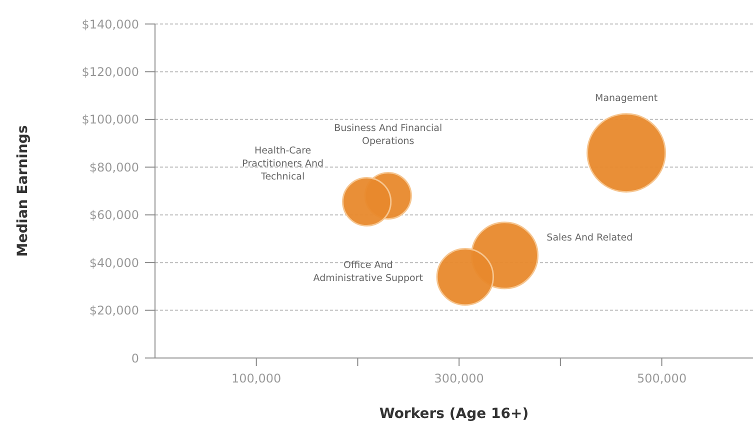 The image size is (753, 431). Describe the element at coordinates (110, 119) in the screenshot. I see `y-tick-label: $100,000` at that location.